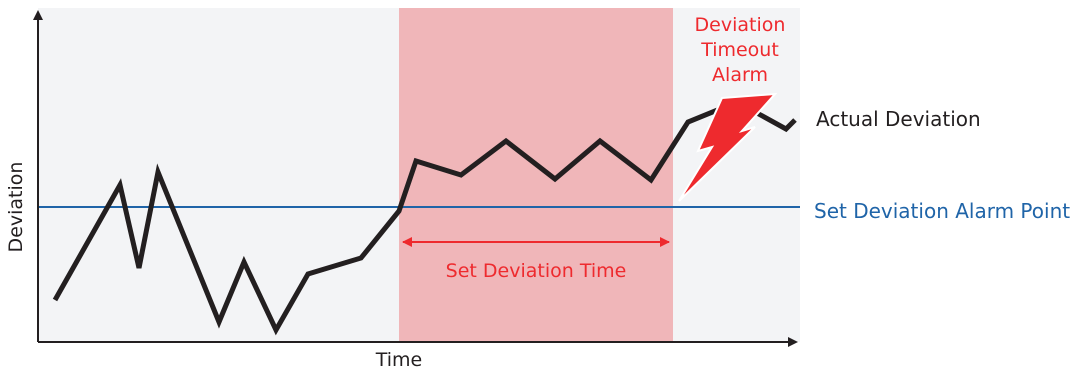 This screenshot has height=374, width=1085. What do you see at coordinates (16, 207) in the screenshot?
I see `y-axis-label: Deviation` at bounding box center [16, 207].